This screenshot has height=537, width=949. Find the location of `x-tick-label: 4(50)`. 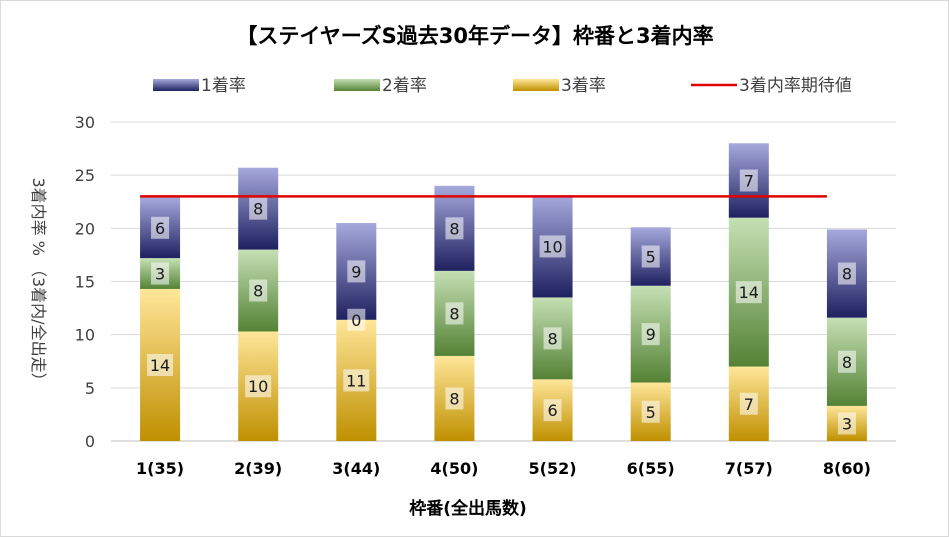

x-tick-label: 4(50) is located at coordinates (454, 468).